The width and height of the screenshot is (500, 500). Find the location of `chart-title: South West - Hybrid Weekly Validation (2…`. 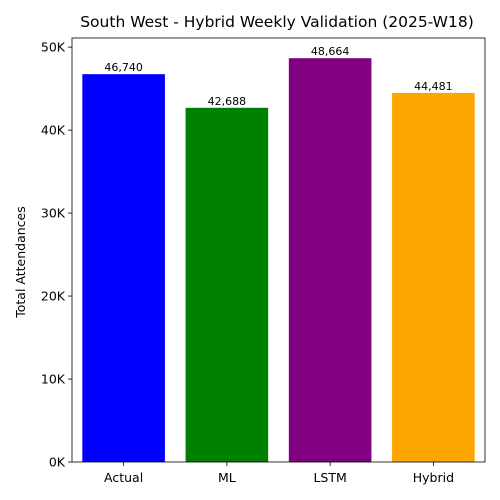

chart-title: South West - Hybrid Weekly Validation (2… is located at coordinates (277, 22).